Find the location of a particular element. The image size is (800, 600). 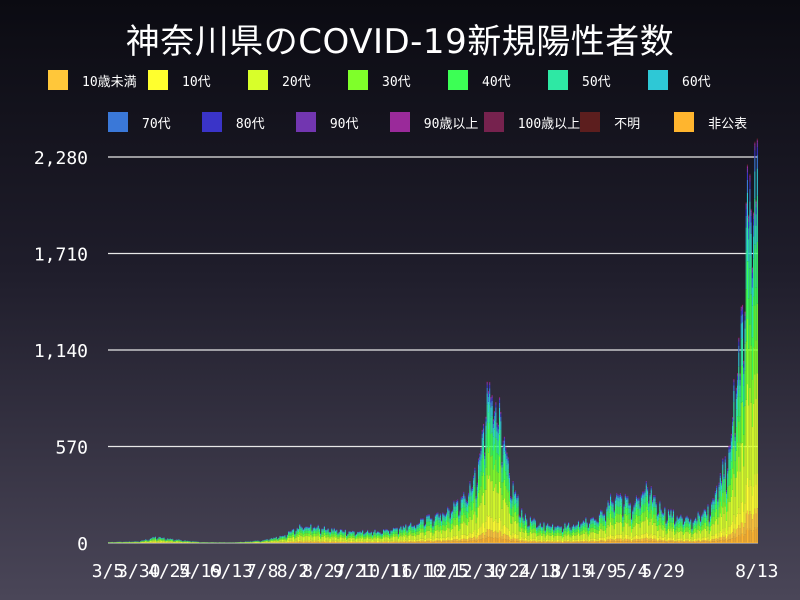

legend-item: 不明 is located at coordinates (627, 122).